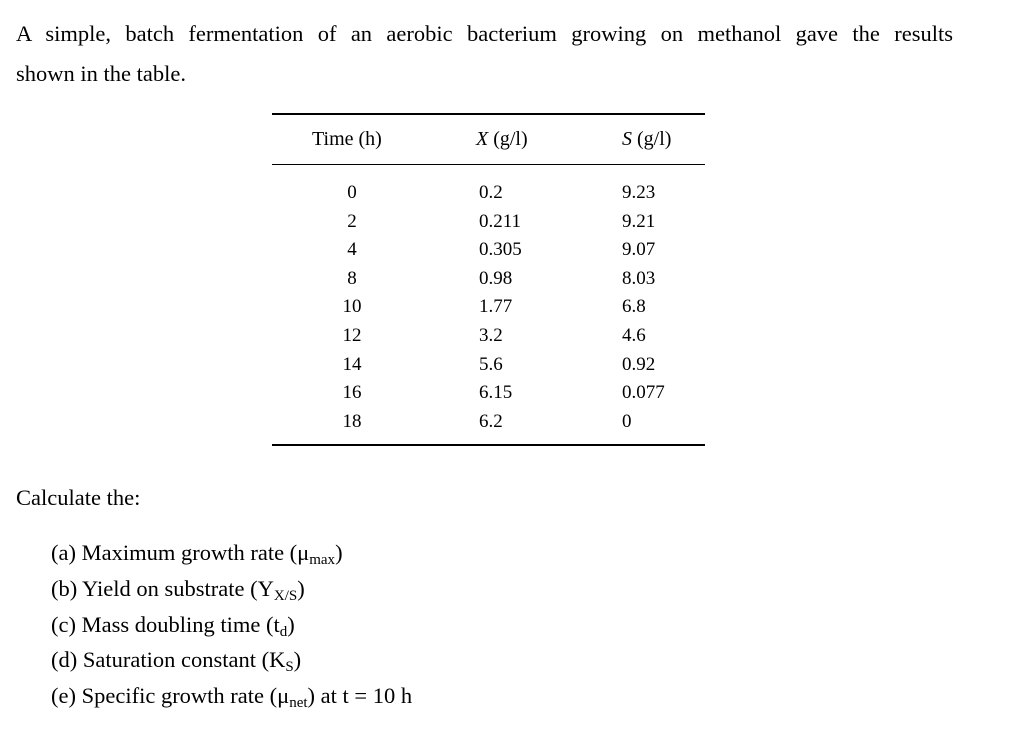 The height and width of the screenshot is (745, 1026). I want to click on question-a-subscript: max, so click(322, 560).